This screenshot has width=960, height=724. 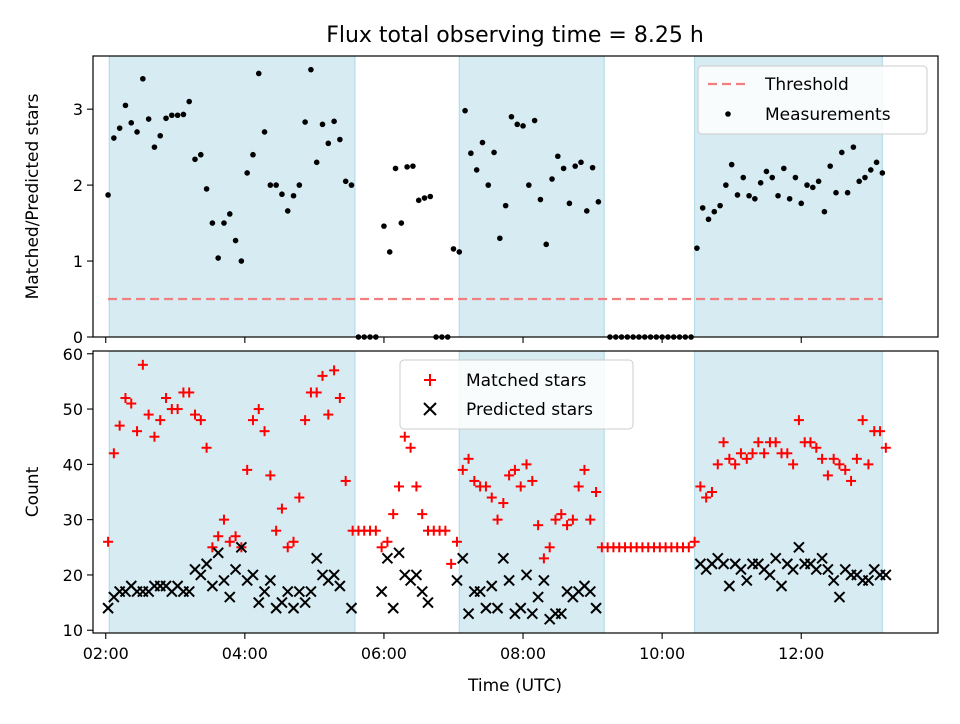 What do you see at coordinates (526, 381) in the screenshot?
I see `legend-matched-label: Matched stars` at bounding box center [526, 381].